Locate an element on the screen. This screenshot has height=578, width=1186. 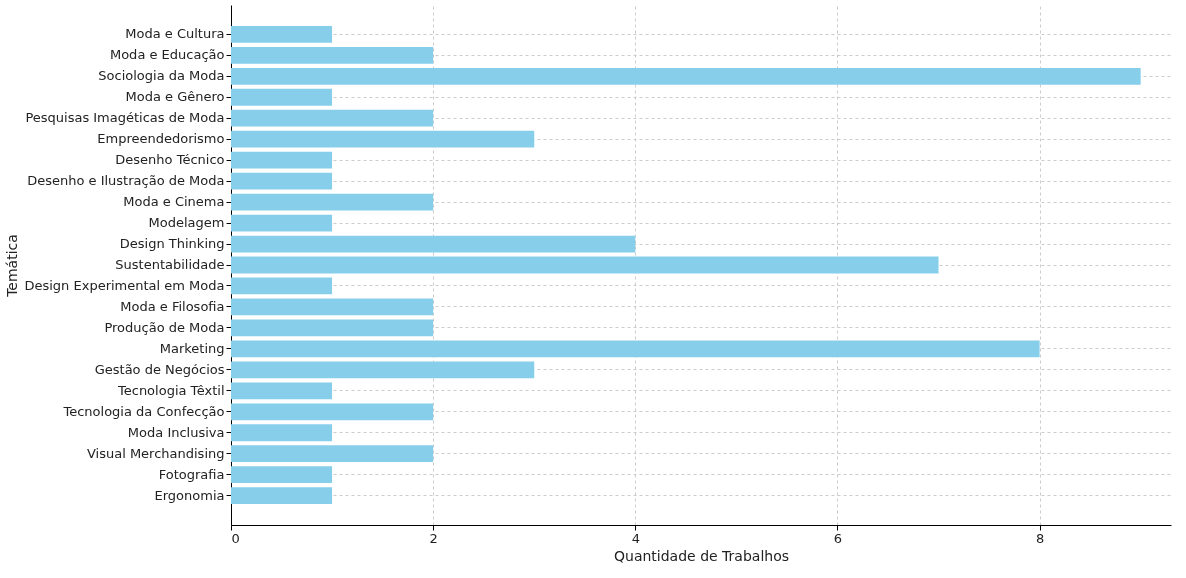
y-tick-label: Modelagem is located at coordinates (186, 223).